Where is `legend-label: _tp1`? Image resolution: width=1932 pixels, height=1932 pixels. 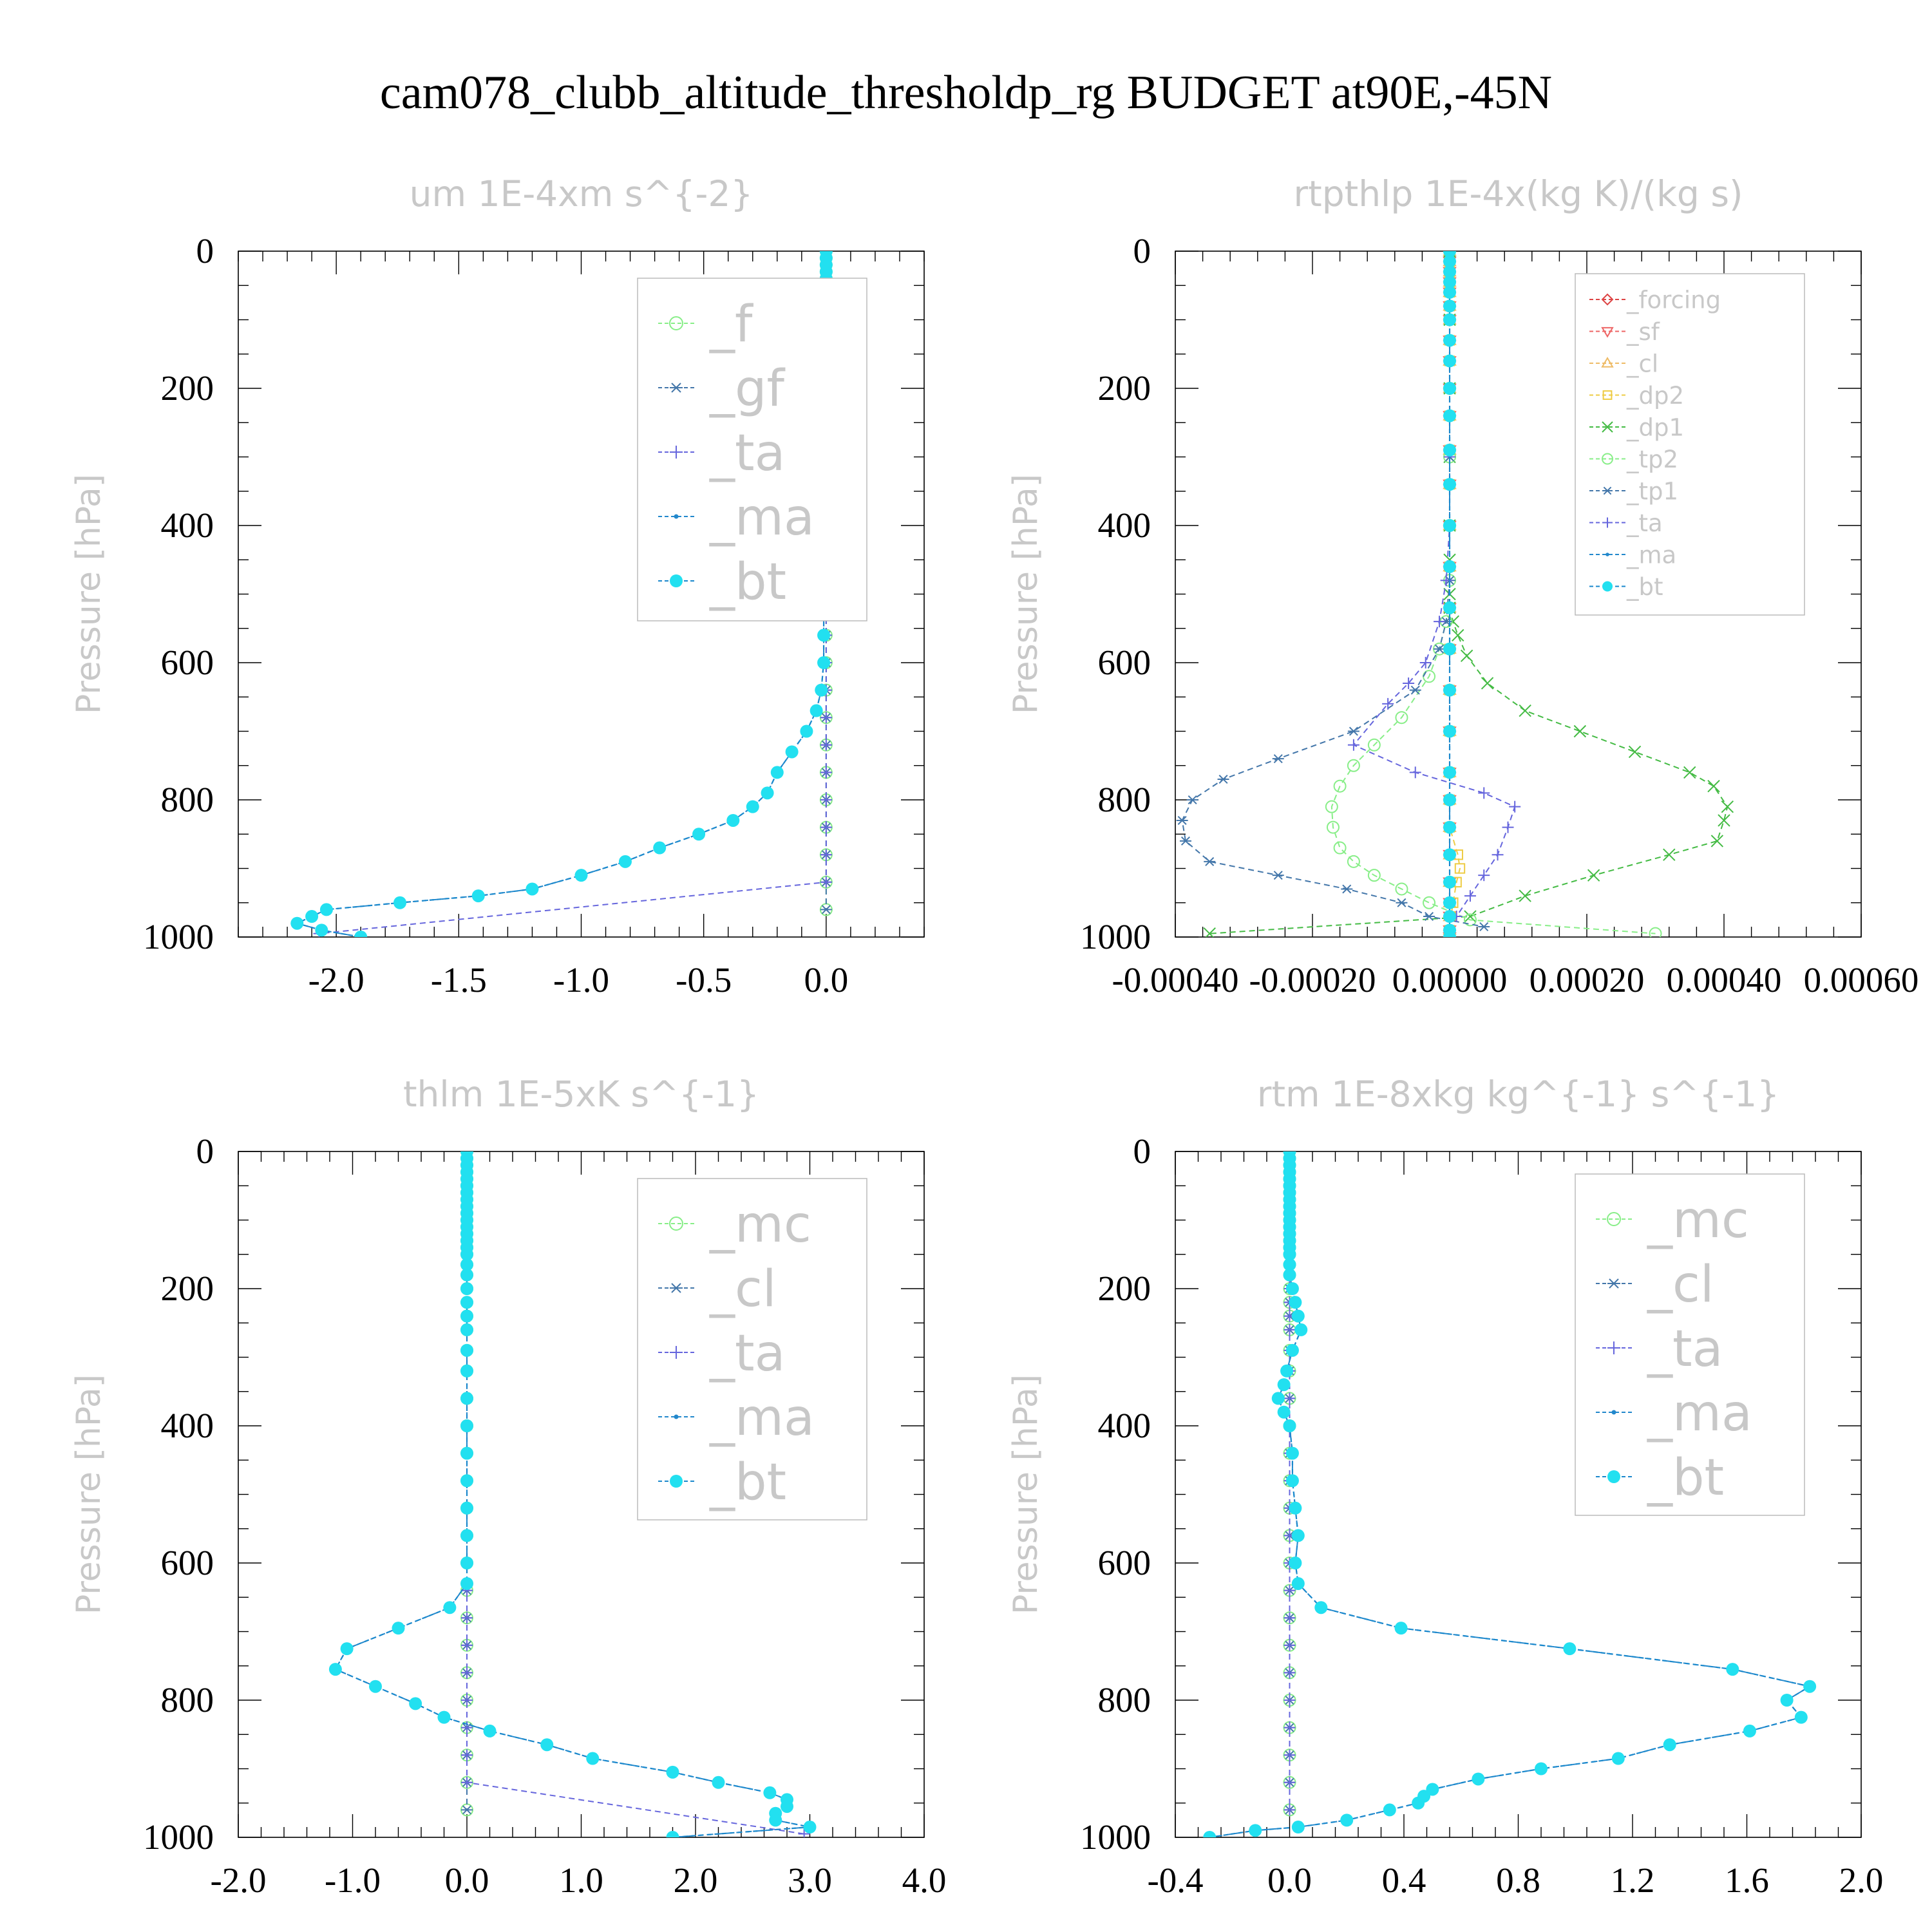 legend-label: _tp1 is located at coordinates (1652, 491).